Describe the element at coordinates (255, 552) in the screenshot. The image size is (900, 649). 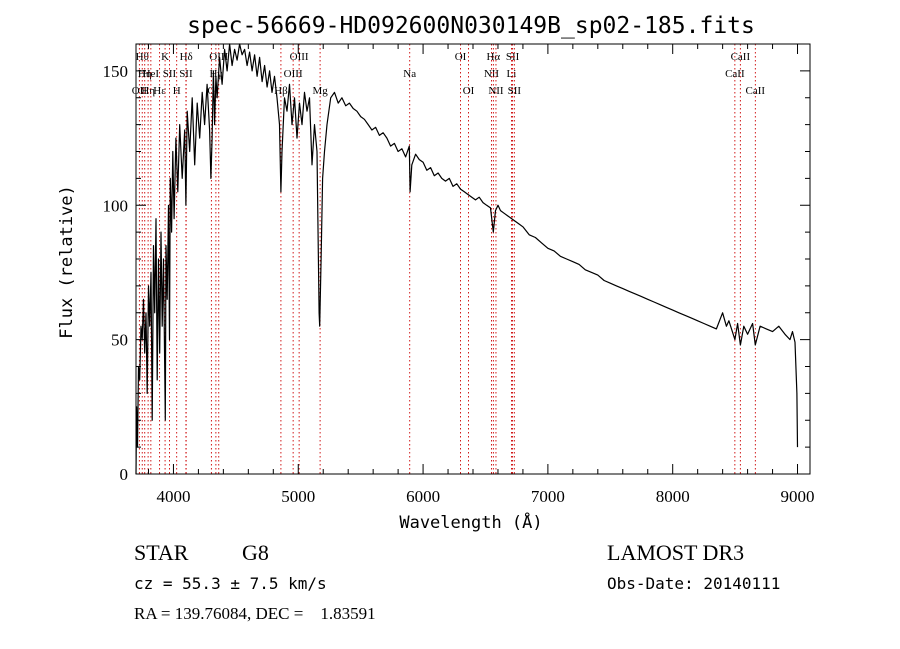
I see `object-subclass: G8` at that location.